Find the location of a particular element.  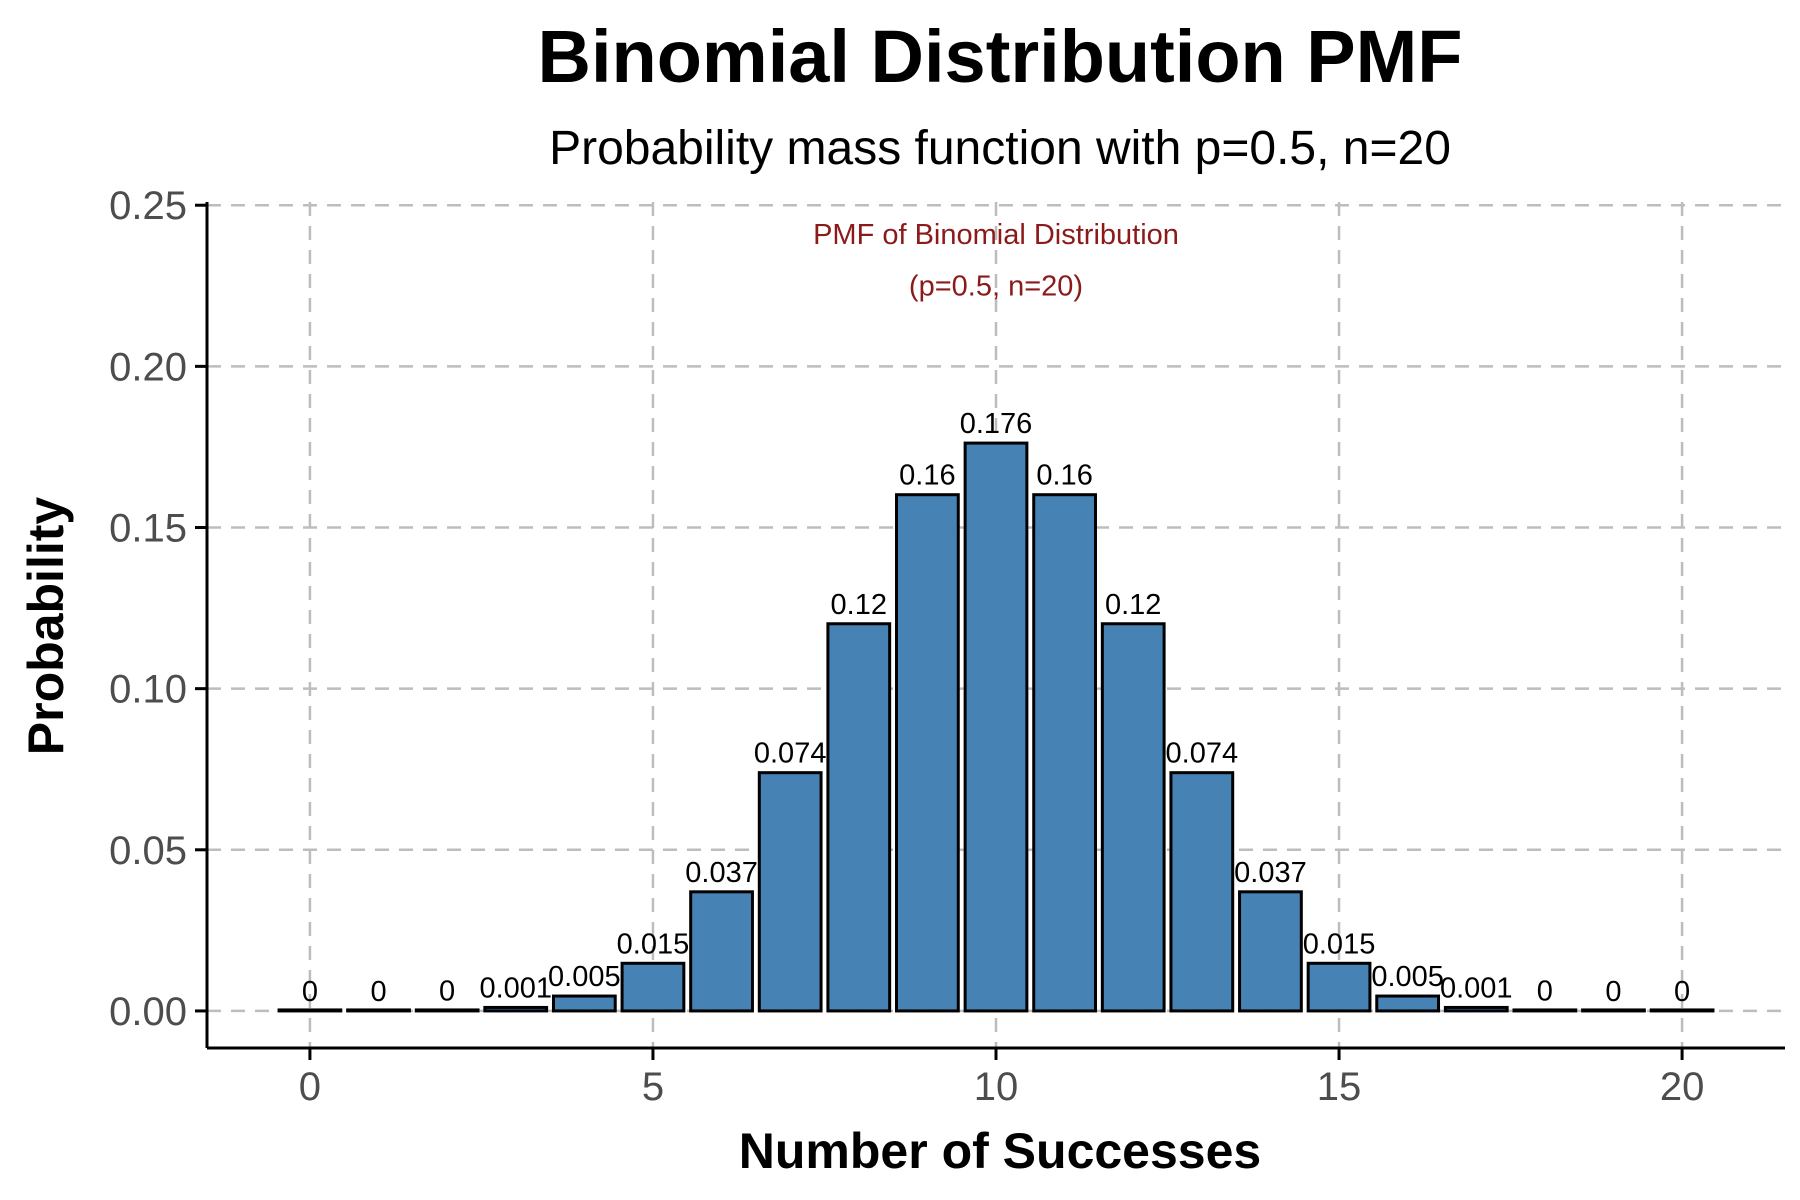

data-label-6: 0.037 is located at coordinates (721, 873).